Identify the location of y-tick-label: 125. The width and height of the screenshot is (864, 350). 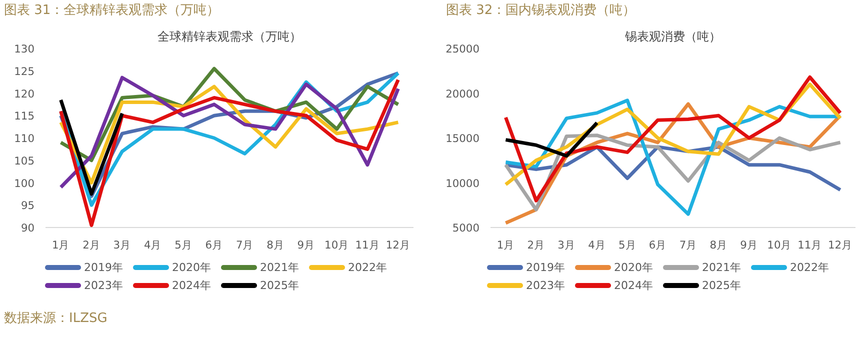
(24, 71).